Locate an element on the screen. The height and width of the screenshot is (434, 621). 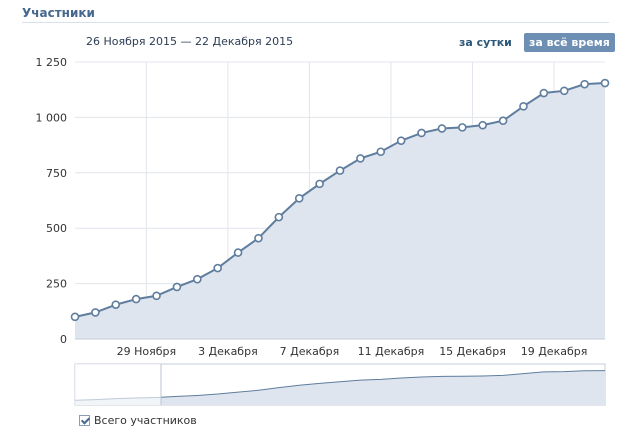
x-tick-label: 29 Ноября is located at coordinates (147, 351).